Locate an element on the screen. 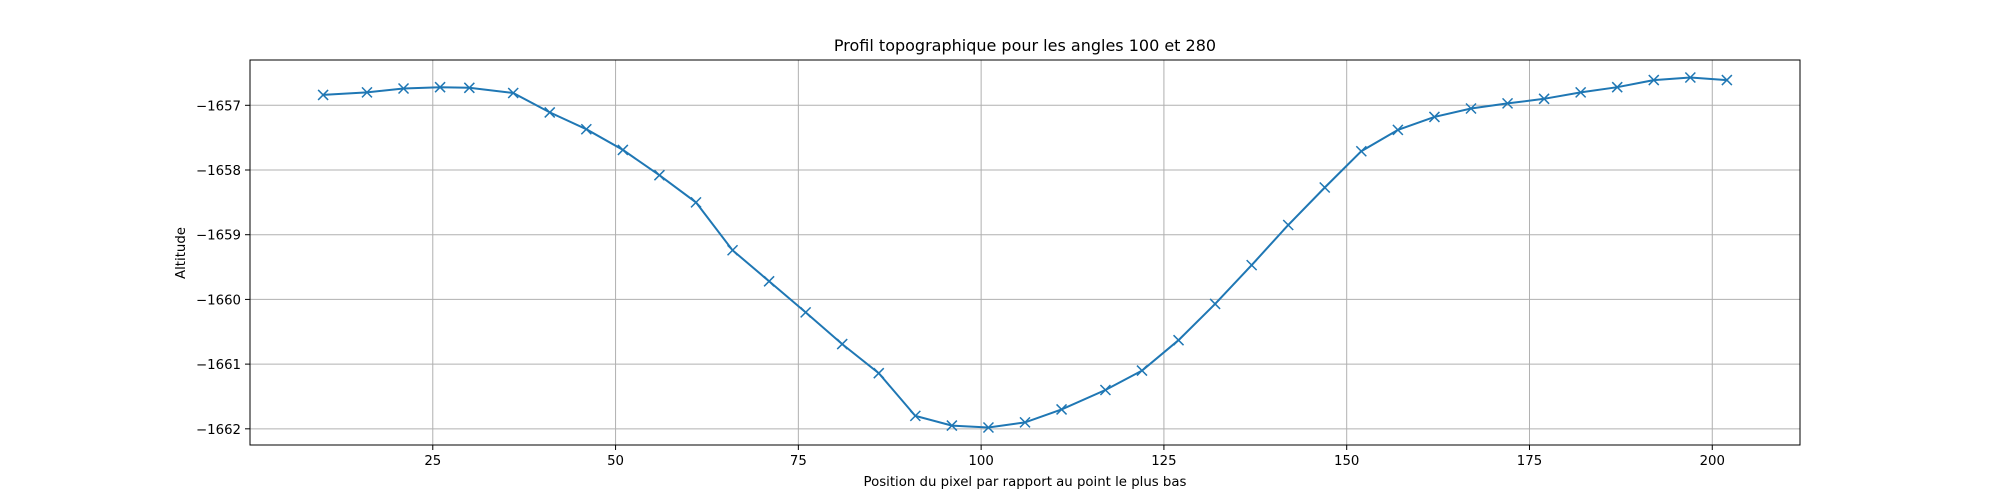  y-tick-label: −1659 is located at coordinates (218, 236).